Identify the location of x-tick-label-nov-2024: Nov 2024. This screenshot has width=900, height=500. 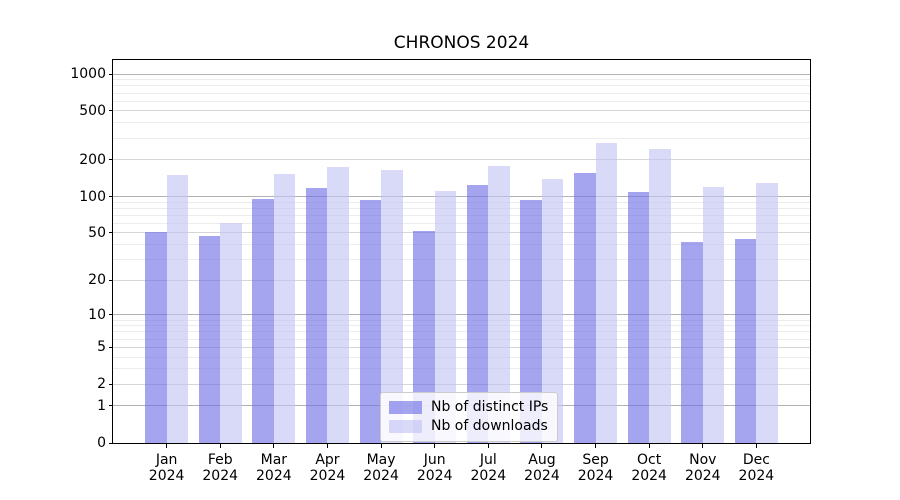
(702, 468).